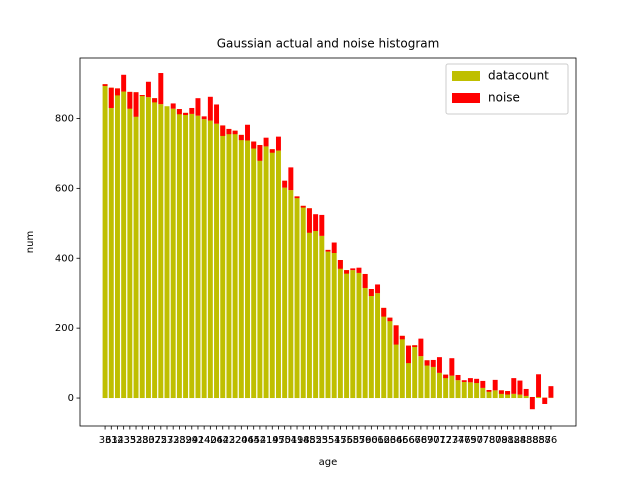 The height and width of the screenshot is (484, 640). What do you see at coordinates (64, 328) in the screenshot?
I see `y-tick-label: 200` at bounding box center [64, 328].